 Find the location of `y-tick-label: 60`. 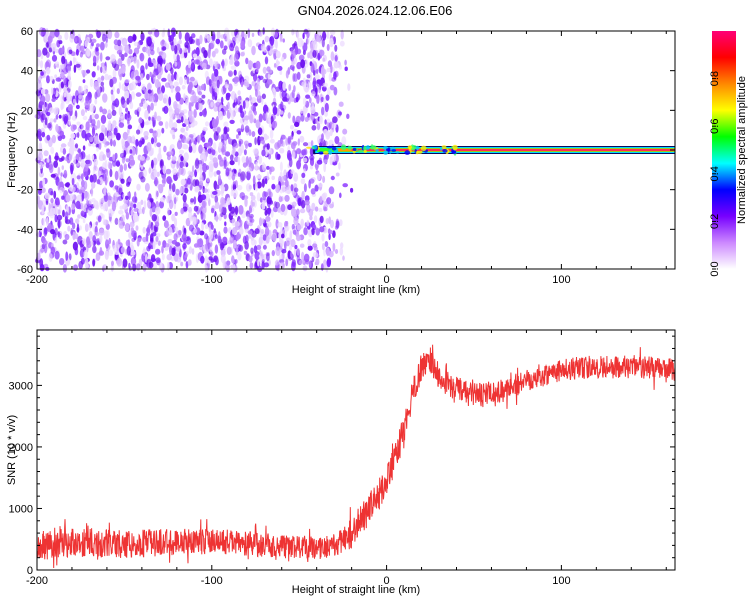

y-tick-label: 60 is located at coordinates (27, 32).